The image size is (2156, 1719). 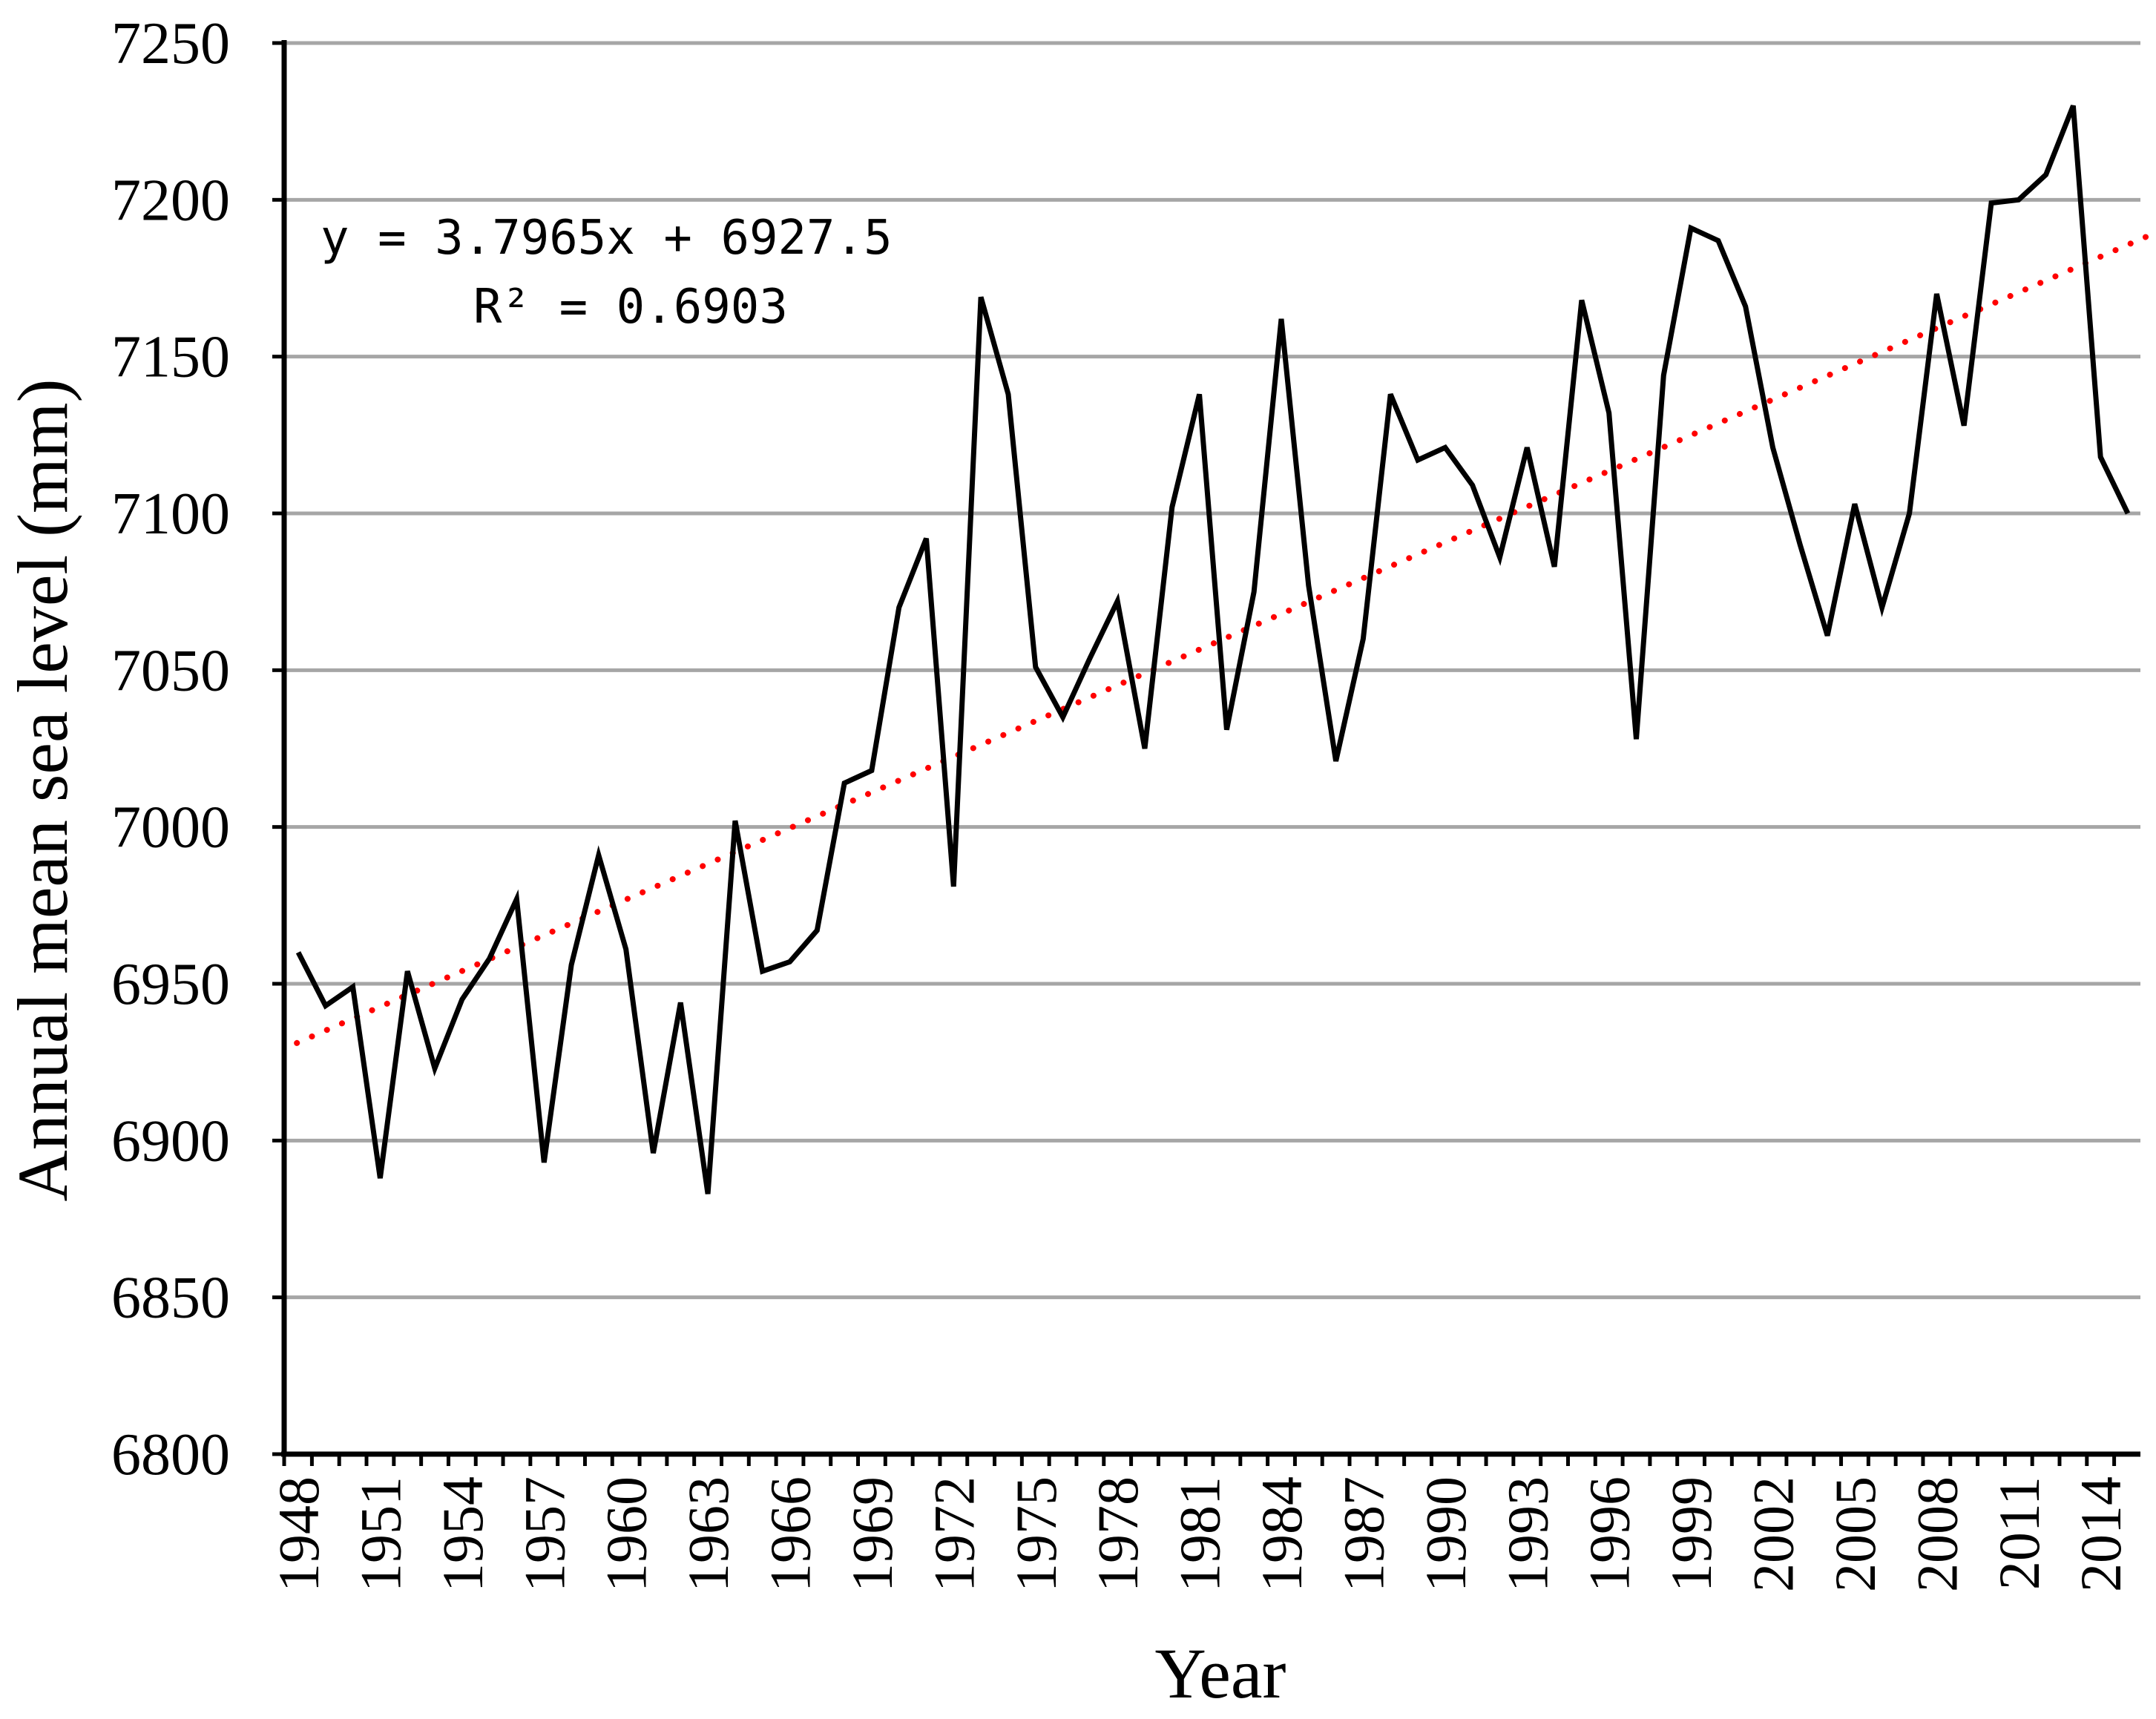 What do you see at coordinates (463, 1534) in the screenshot?
I see `x-tick-label: 1954` at bounding box center [463, 1534].